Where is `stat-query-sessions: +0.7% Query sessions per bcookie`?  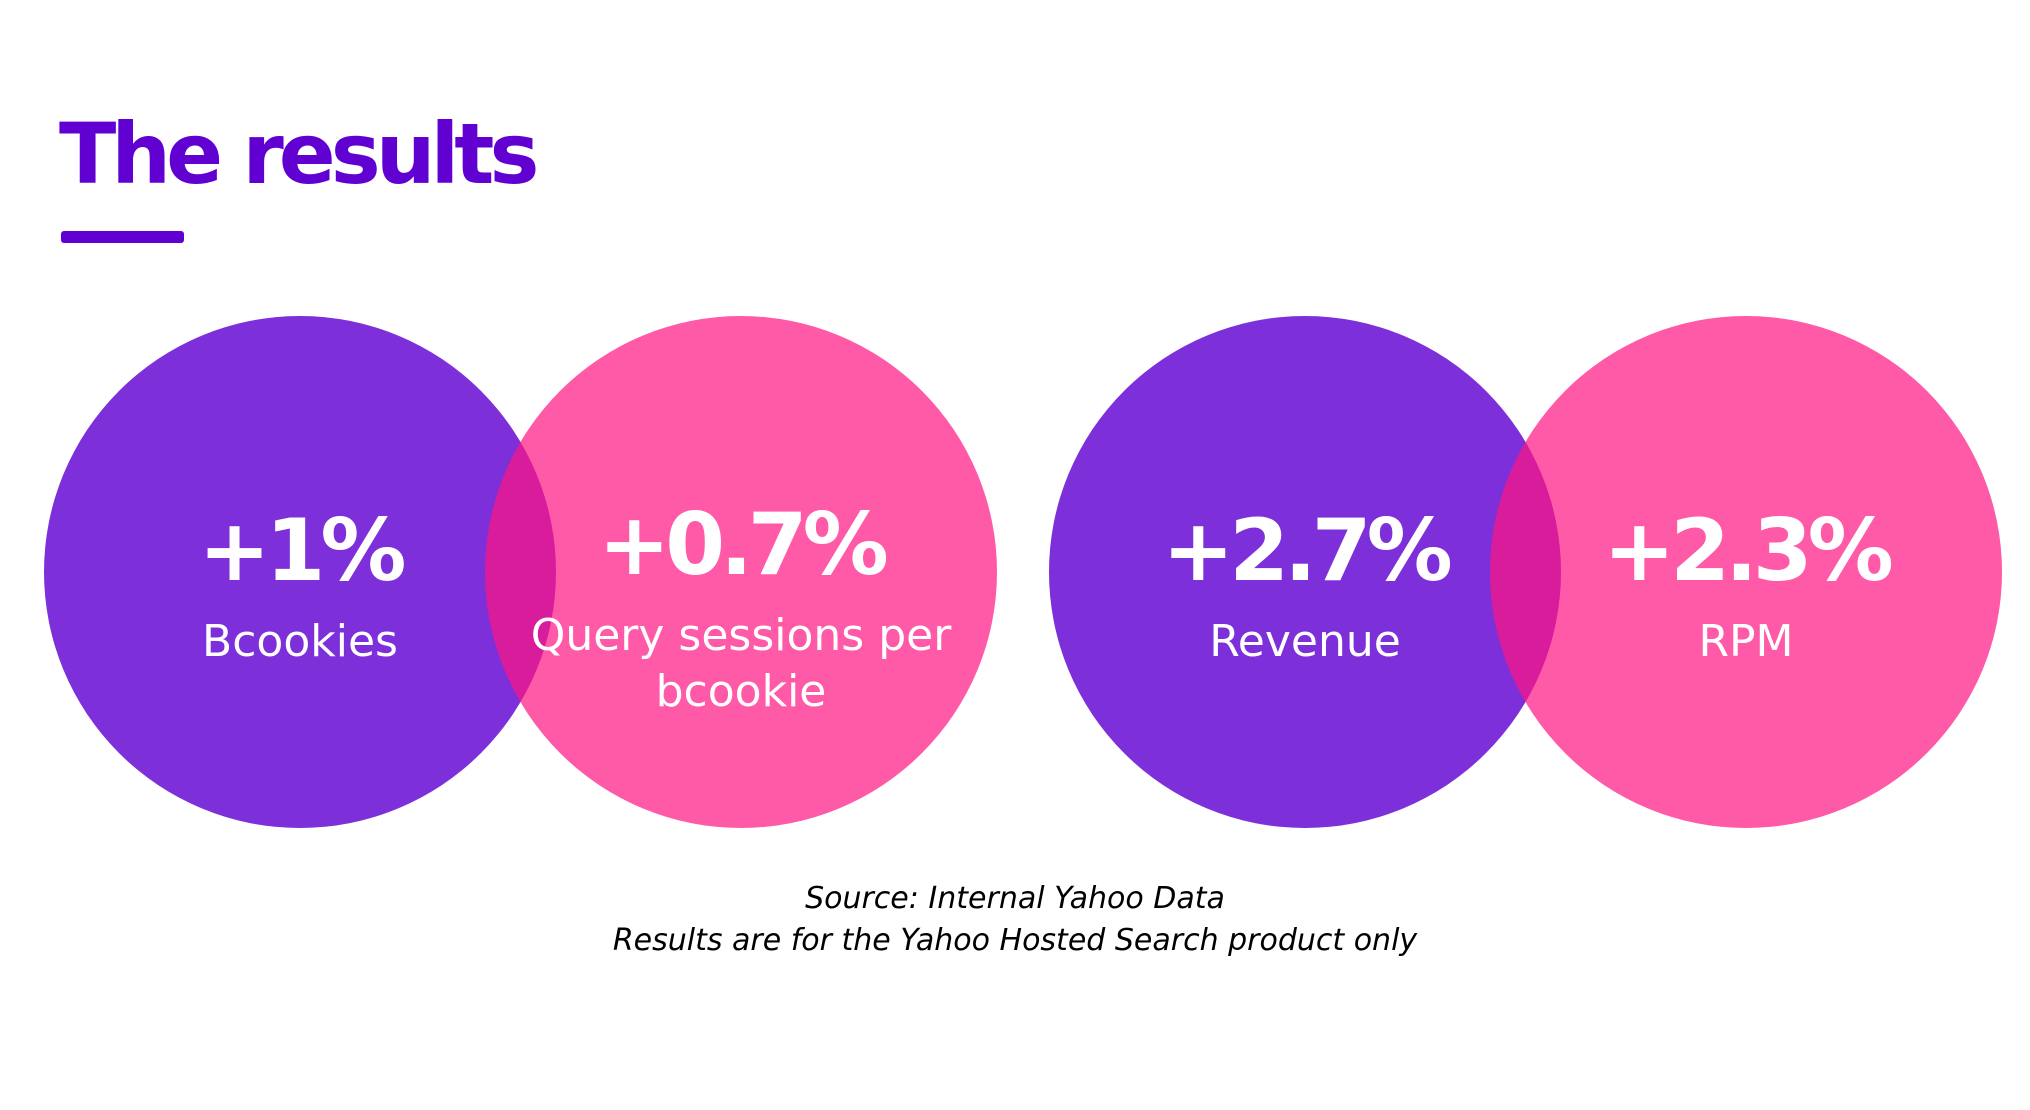 stat-query-sessions: +0.7% Query sessions per bcookie is located at coordinates (741, 611).